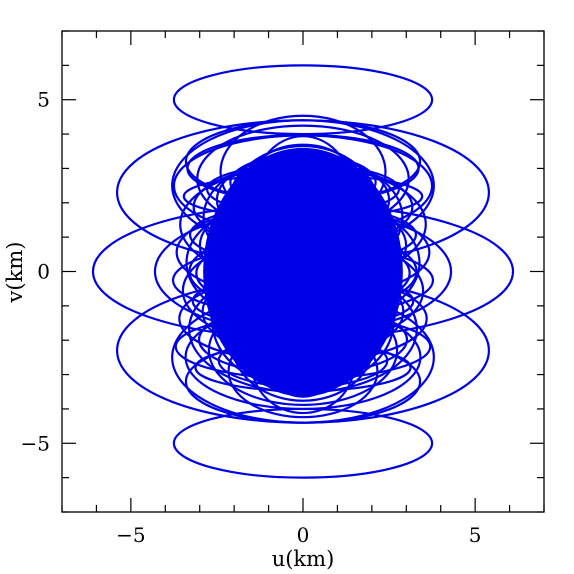 Image resolution: width=574 pixels, height=574 pixels. Describe the element at coordinates (303, 535) in the screenshot. I see `x-tick-label: 0` at that location.